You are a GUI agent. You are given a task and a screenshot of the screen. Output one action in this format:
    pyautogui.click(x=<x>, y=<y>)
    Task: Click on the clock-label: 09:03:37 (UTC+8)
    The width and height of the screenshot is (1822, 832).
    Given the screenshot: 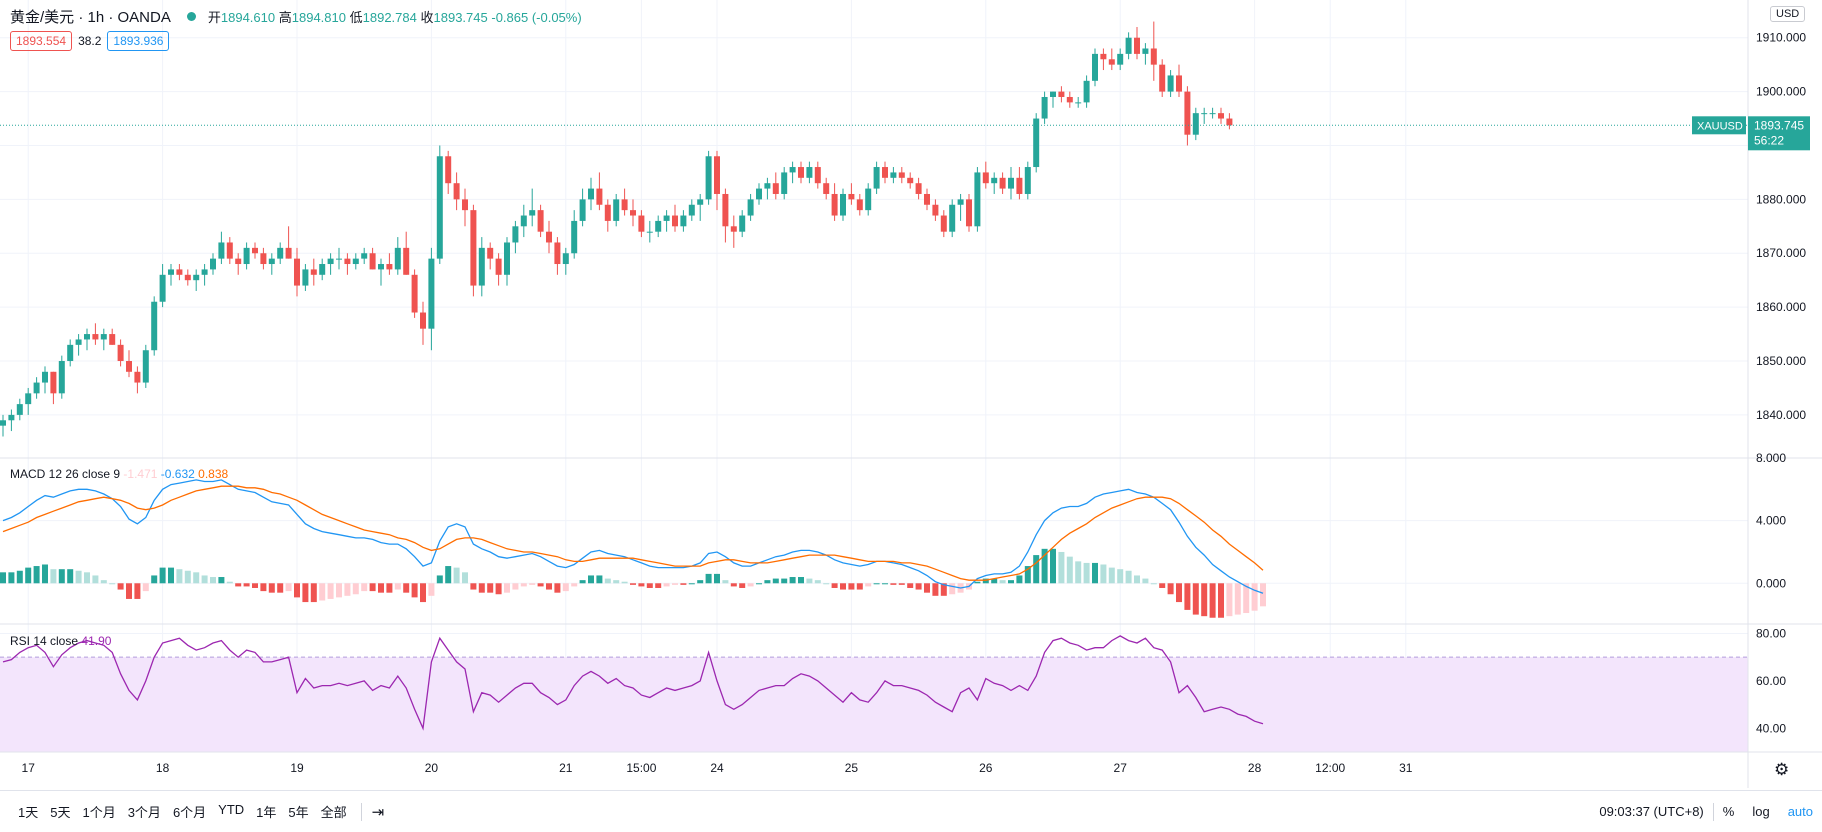 What is the action you would take?
    pyautogui.click(x=1651, y=811)
    